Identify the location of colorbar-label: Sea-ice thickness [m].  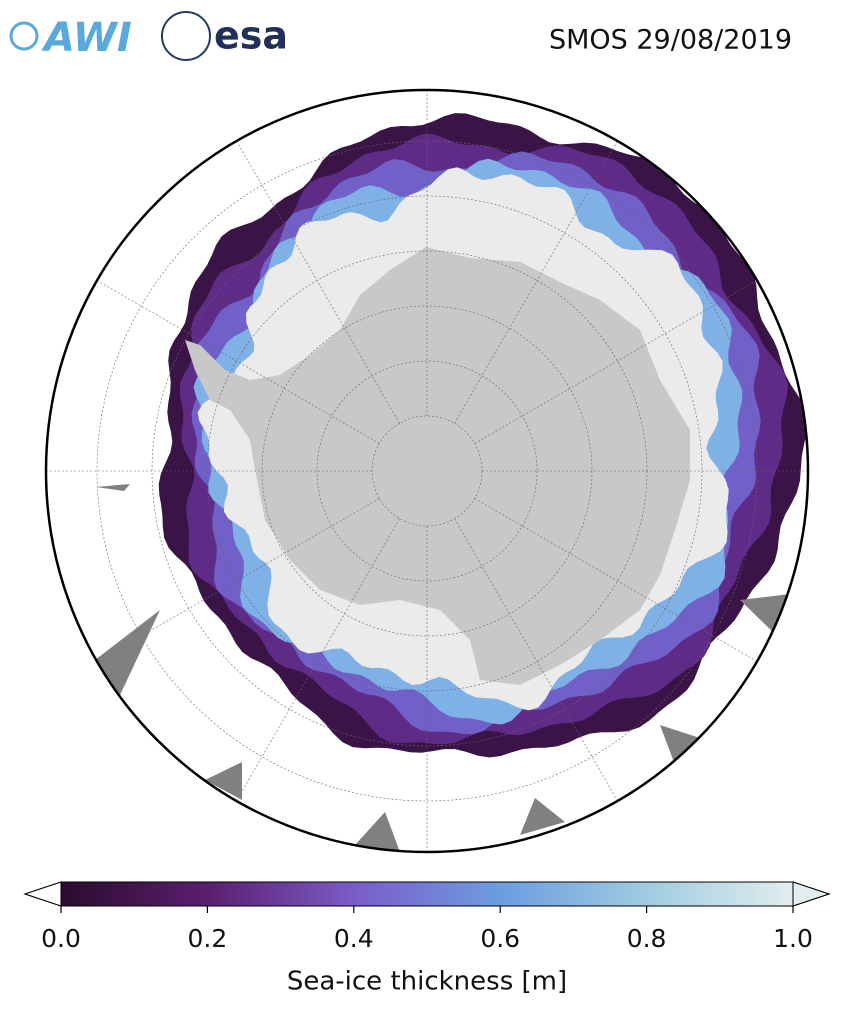
(427, 982).